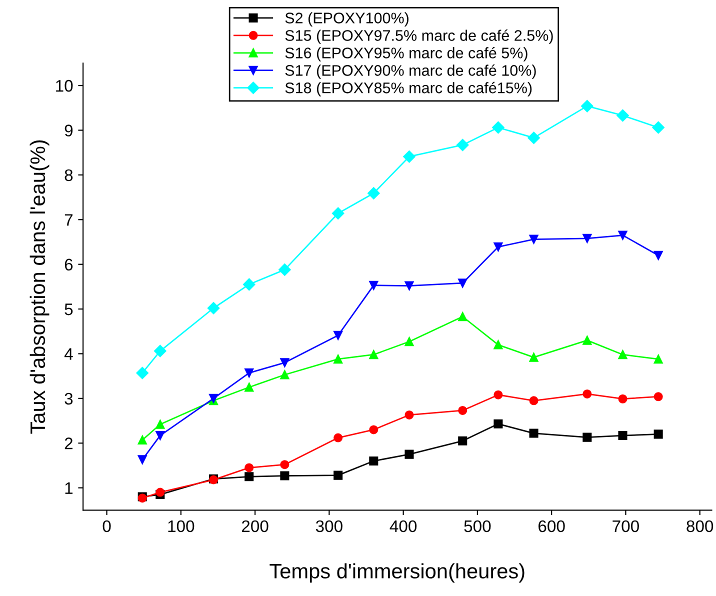  I want to click on y-tick-label: 9, so click(68, 130).